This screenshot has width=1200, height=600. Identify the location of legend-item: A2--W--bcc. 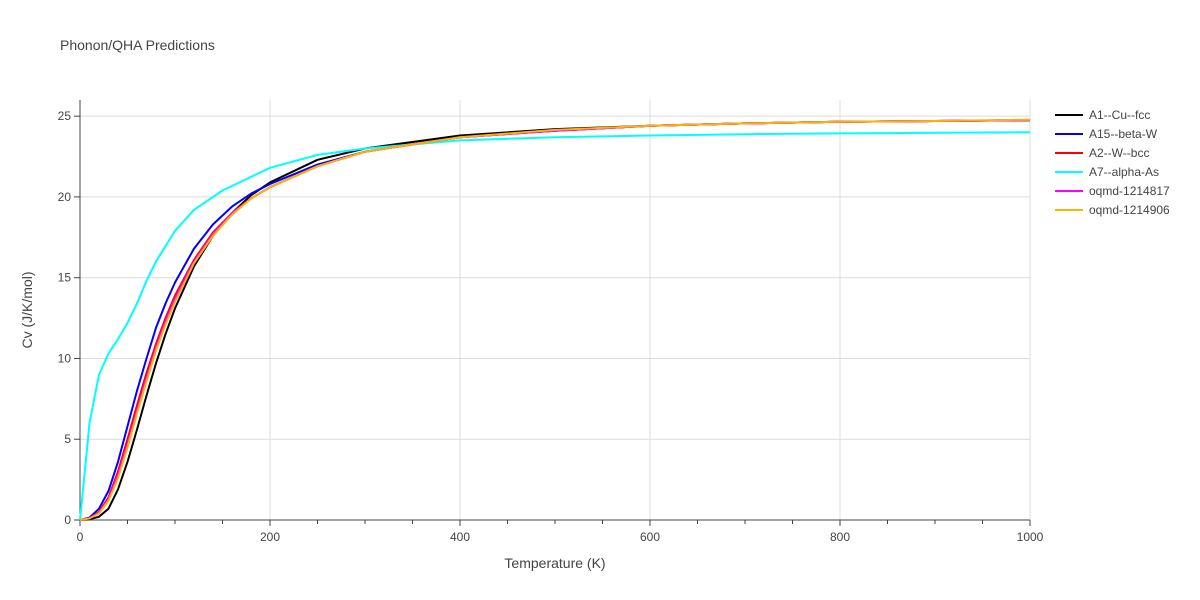
(1102, 153).